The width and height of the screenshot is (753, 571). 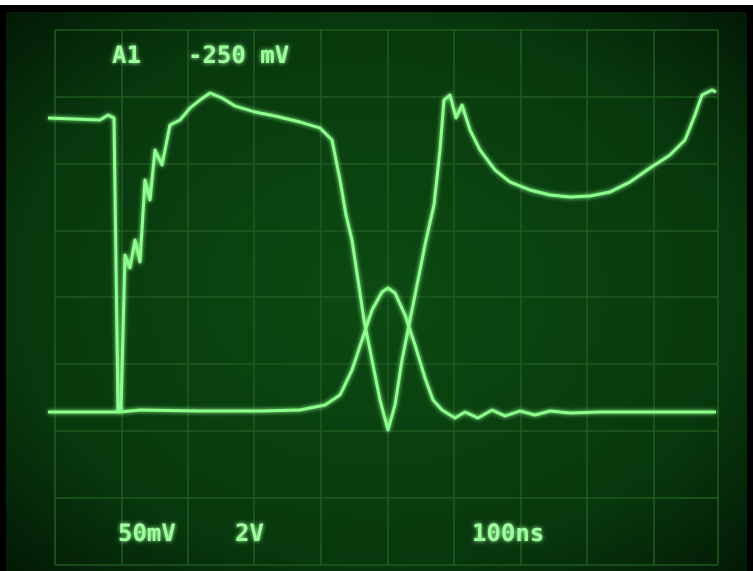 I want to click on ch1-scale: 50mV, so click(x=147, y=533).